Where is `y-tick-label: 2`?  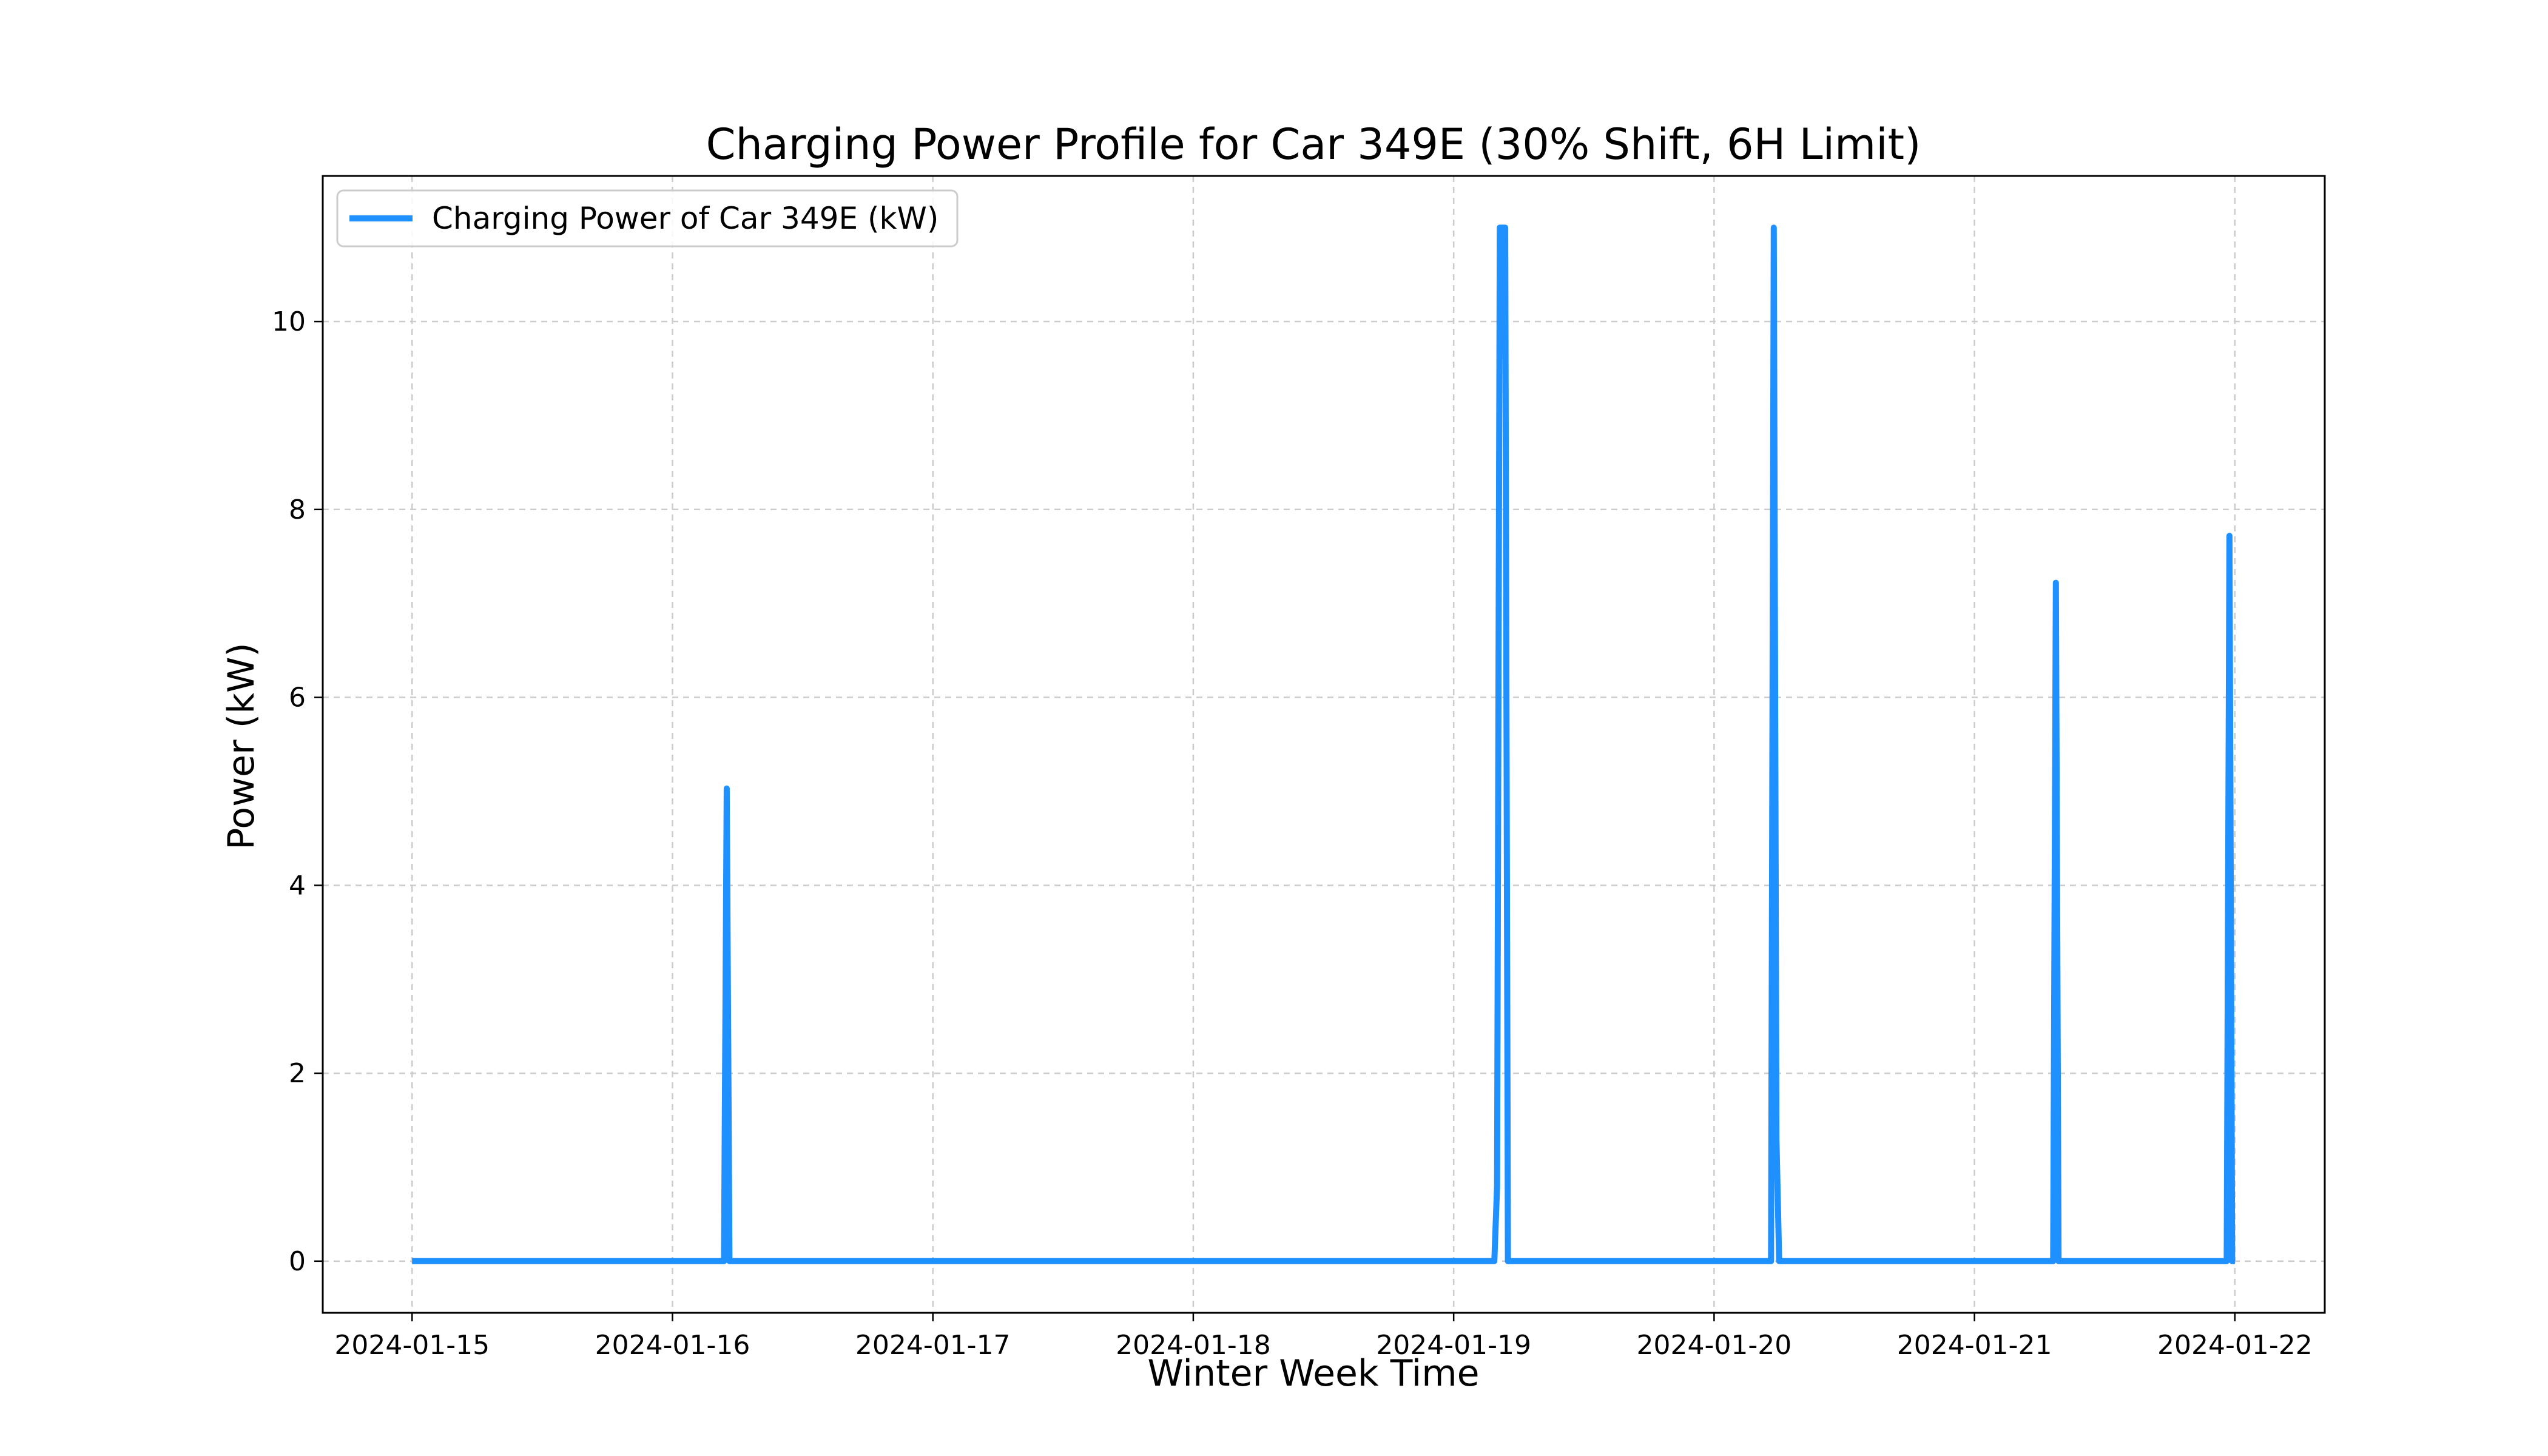 y-tick-label: 2 is located at coordinates (297, 1073).